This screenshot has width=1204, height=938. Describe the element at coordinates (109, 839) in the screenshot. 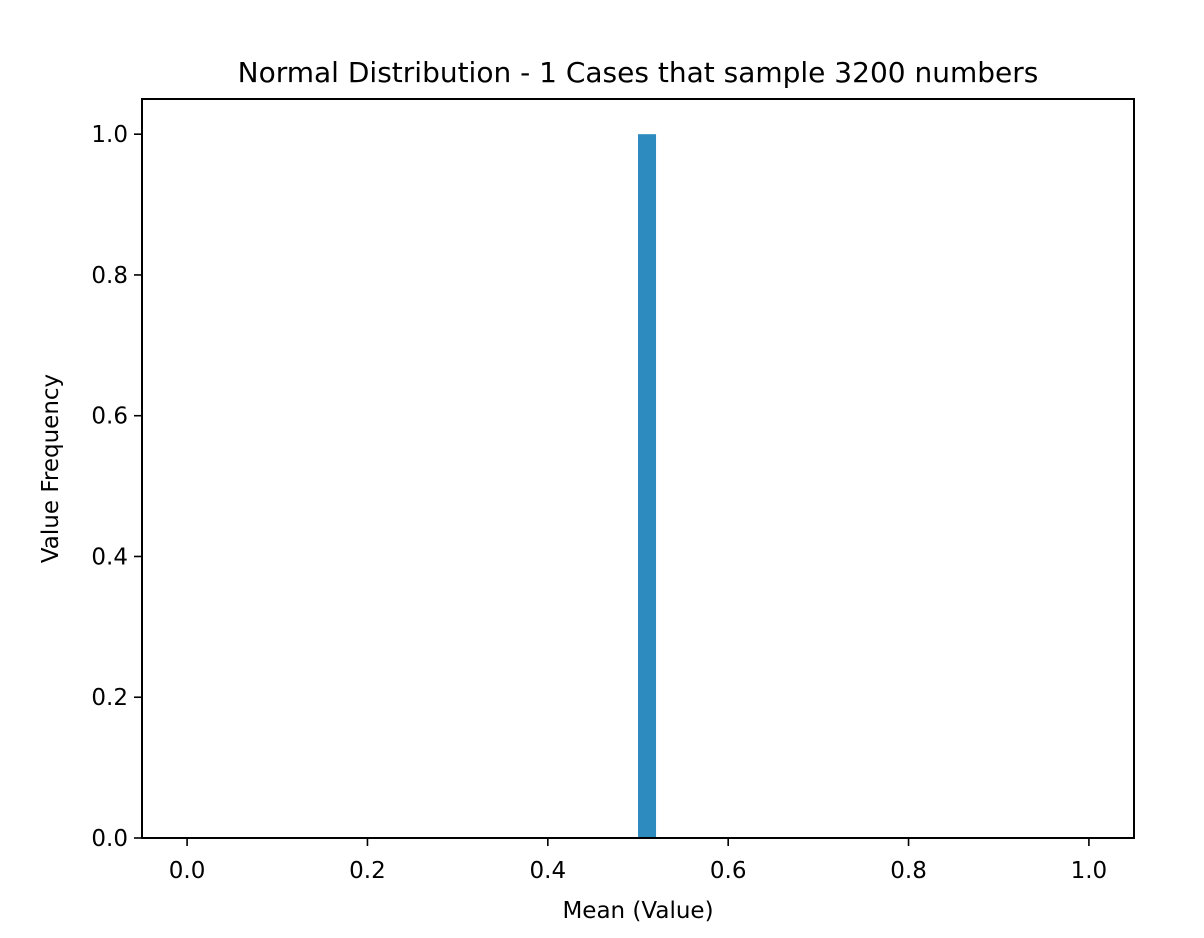

I see `y-tick-label: 0.0` at that location.